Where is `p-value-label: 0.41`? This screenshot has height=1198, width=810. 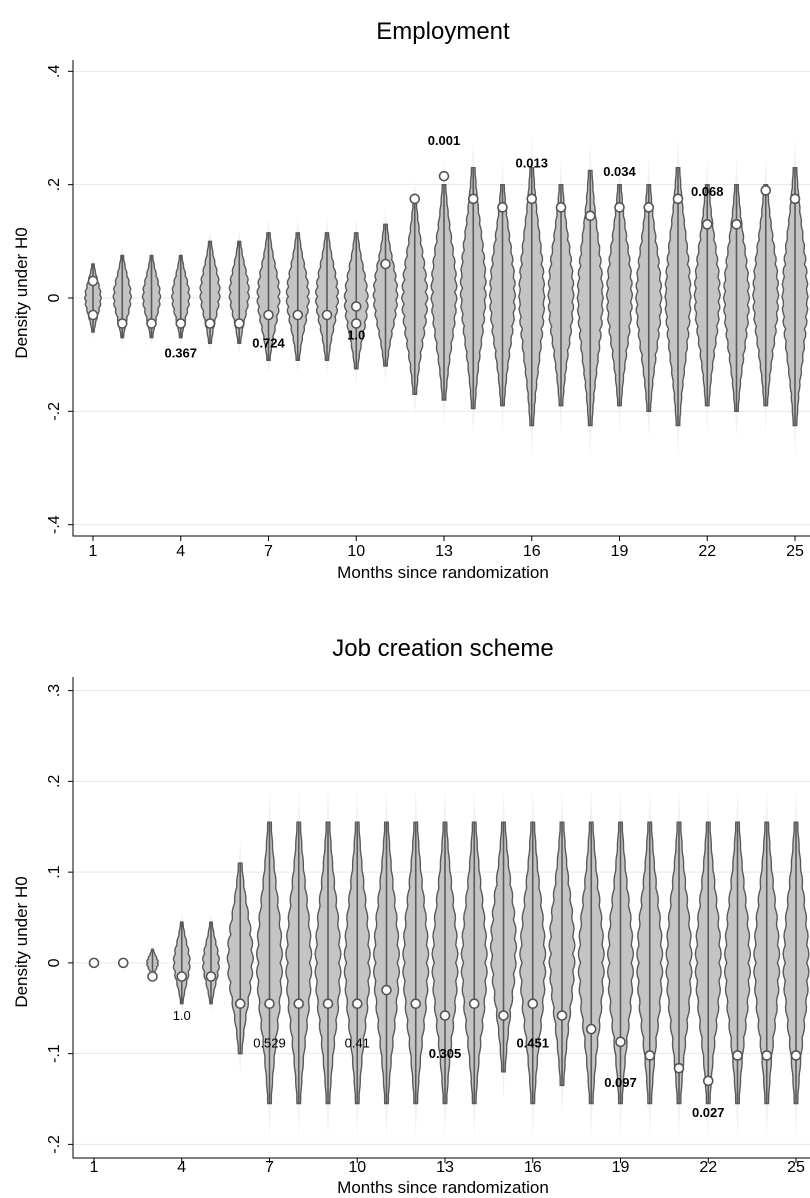 p-value-label: 0.41 is located at coordinates (357, 1042).